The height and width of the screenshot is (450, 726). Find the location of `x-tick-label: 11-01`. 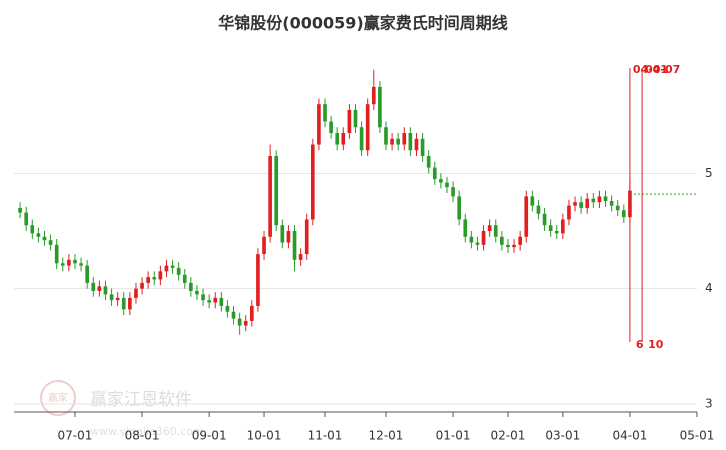

x-tick-label: 11-01 is located at coordinates (325, 436).